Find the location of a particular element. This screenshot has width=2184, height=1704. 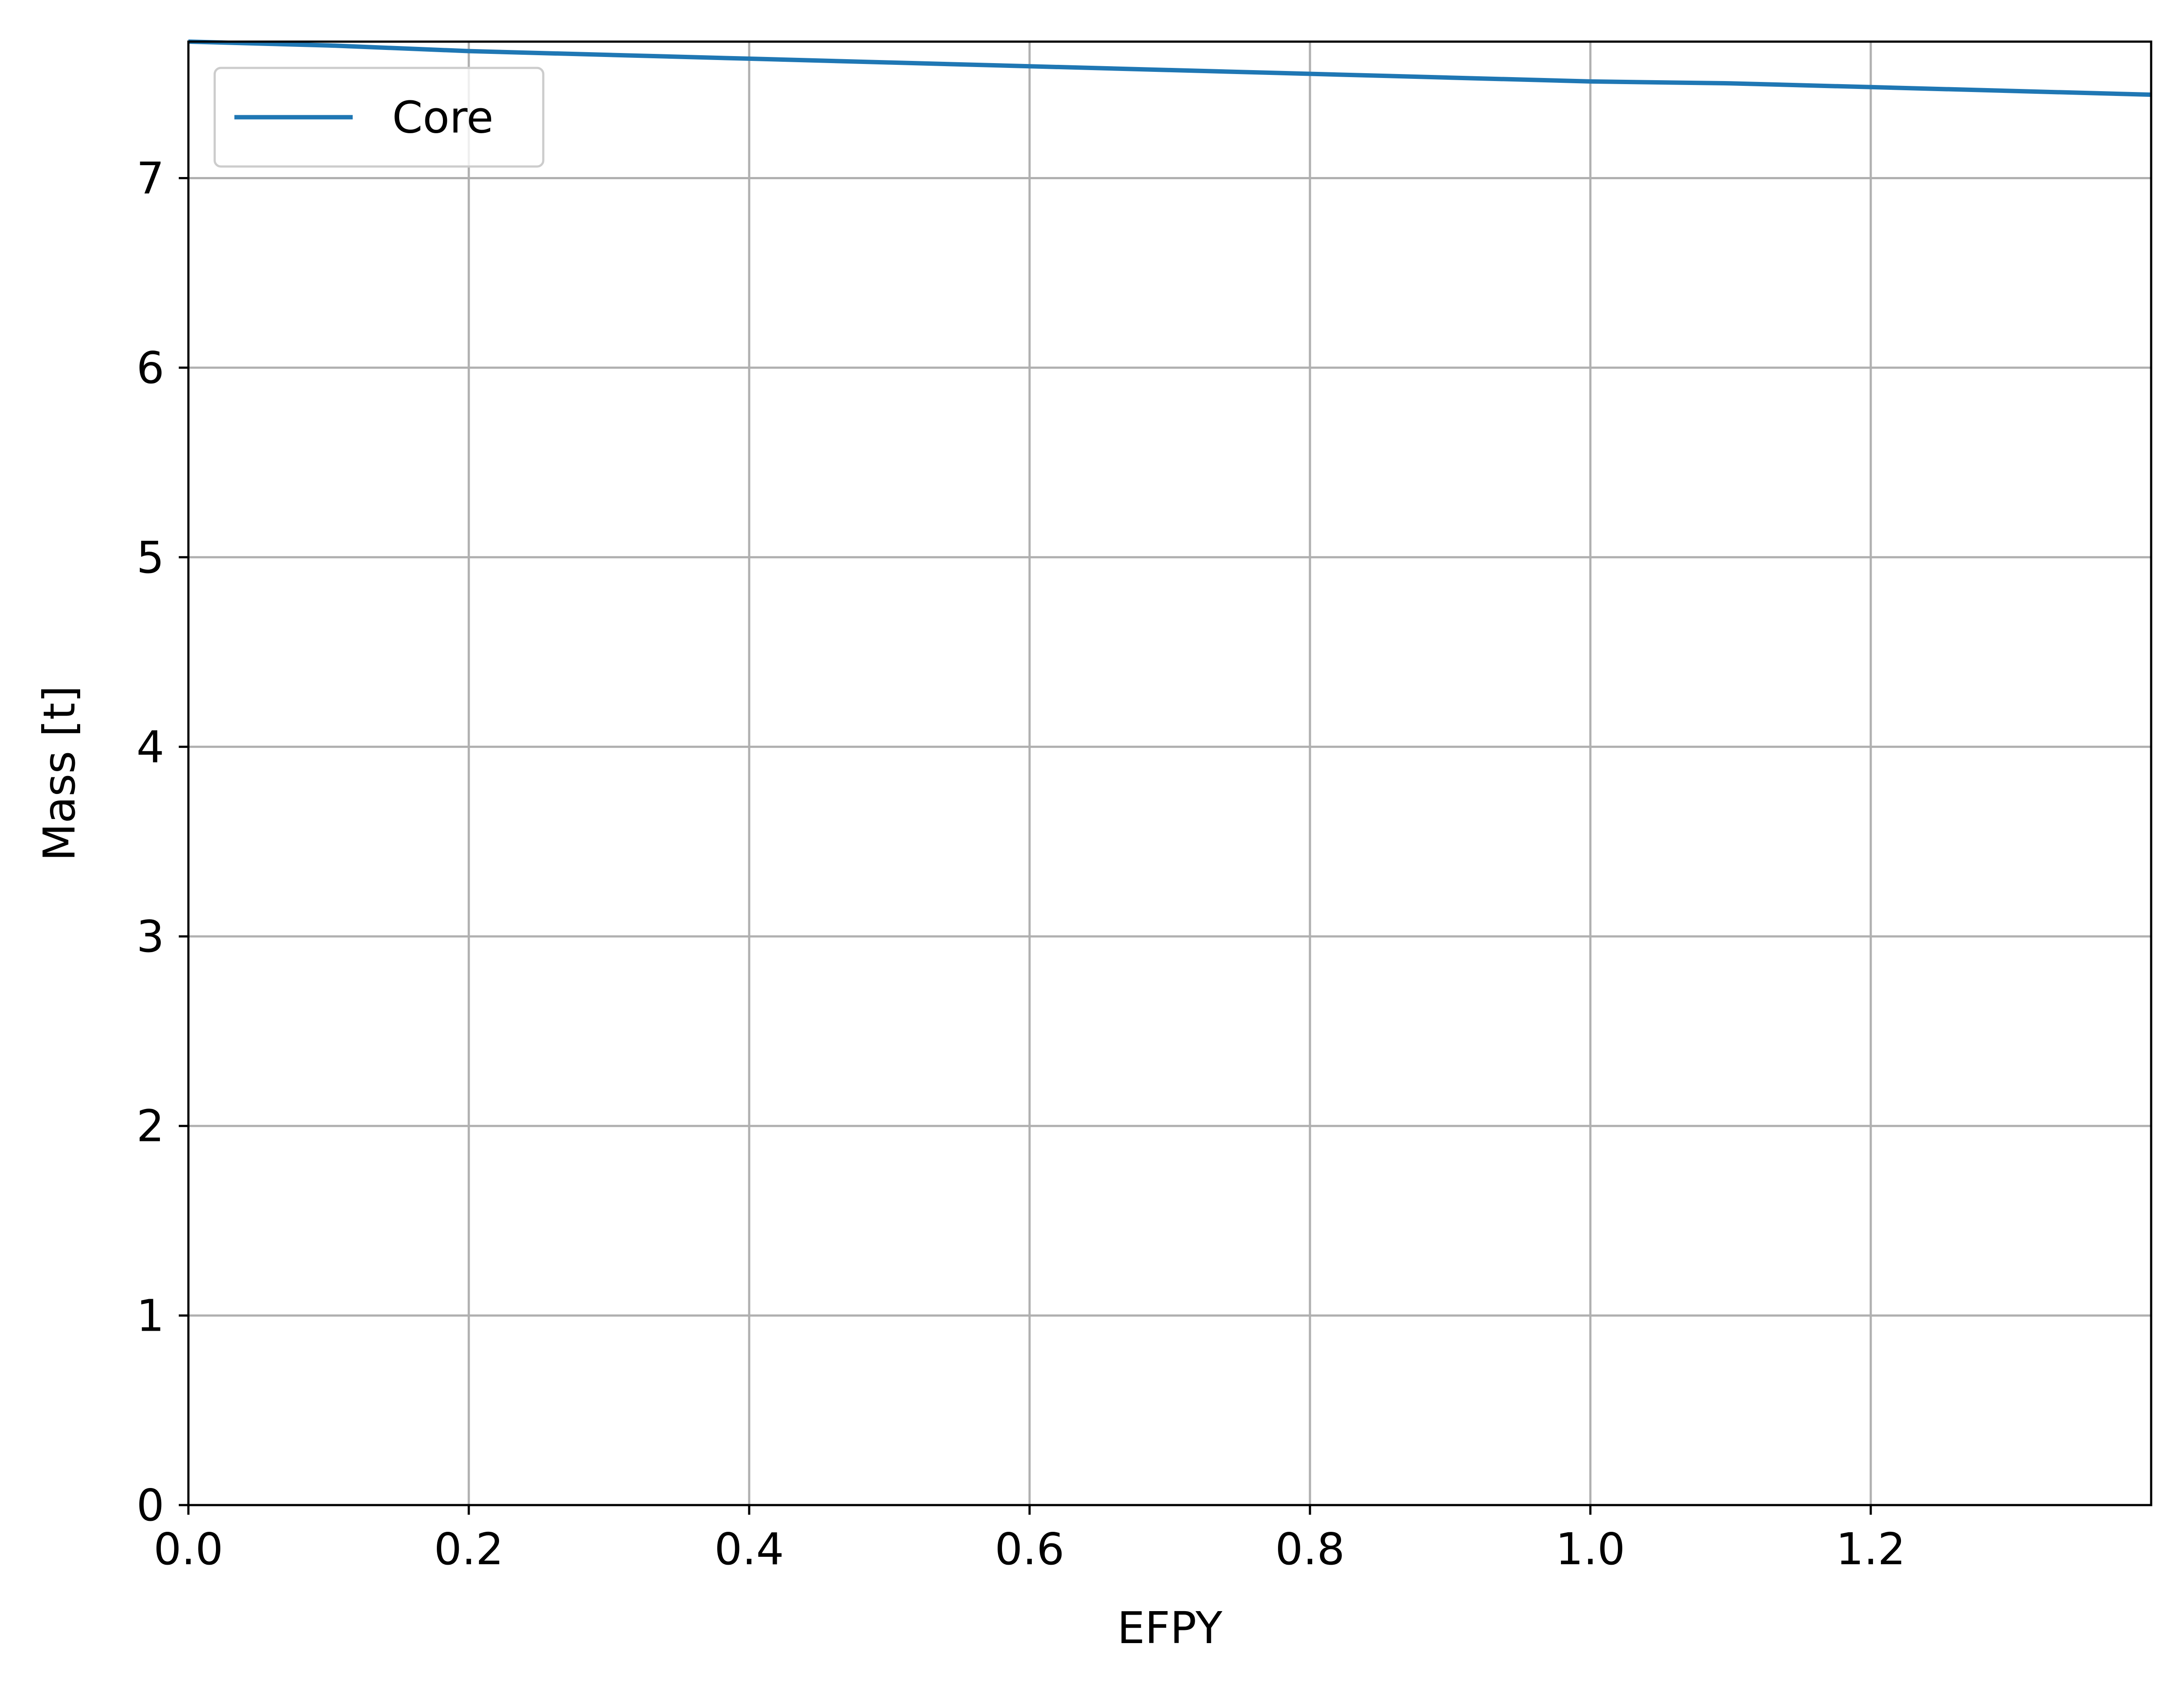

legend: Core is located at coordinates (379, 117).